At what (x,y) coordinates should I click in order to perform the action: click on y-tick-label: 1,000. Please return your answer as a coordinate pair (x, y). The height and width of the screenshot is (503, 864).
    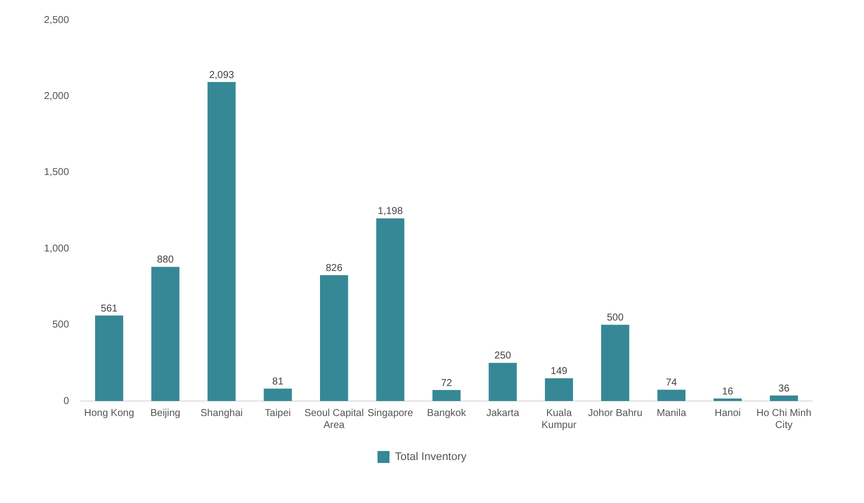
    Looking at the image, I should click on (57, 248).